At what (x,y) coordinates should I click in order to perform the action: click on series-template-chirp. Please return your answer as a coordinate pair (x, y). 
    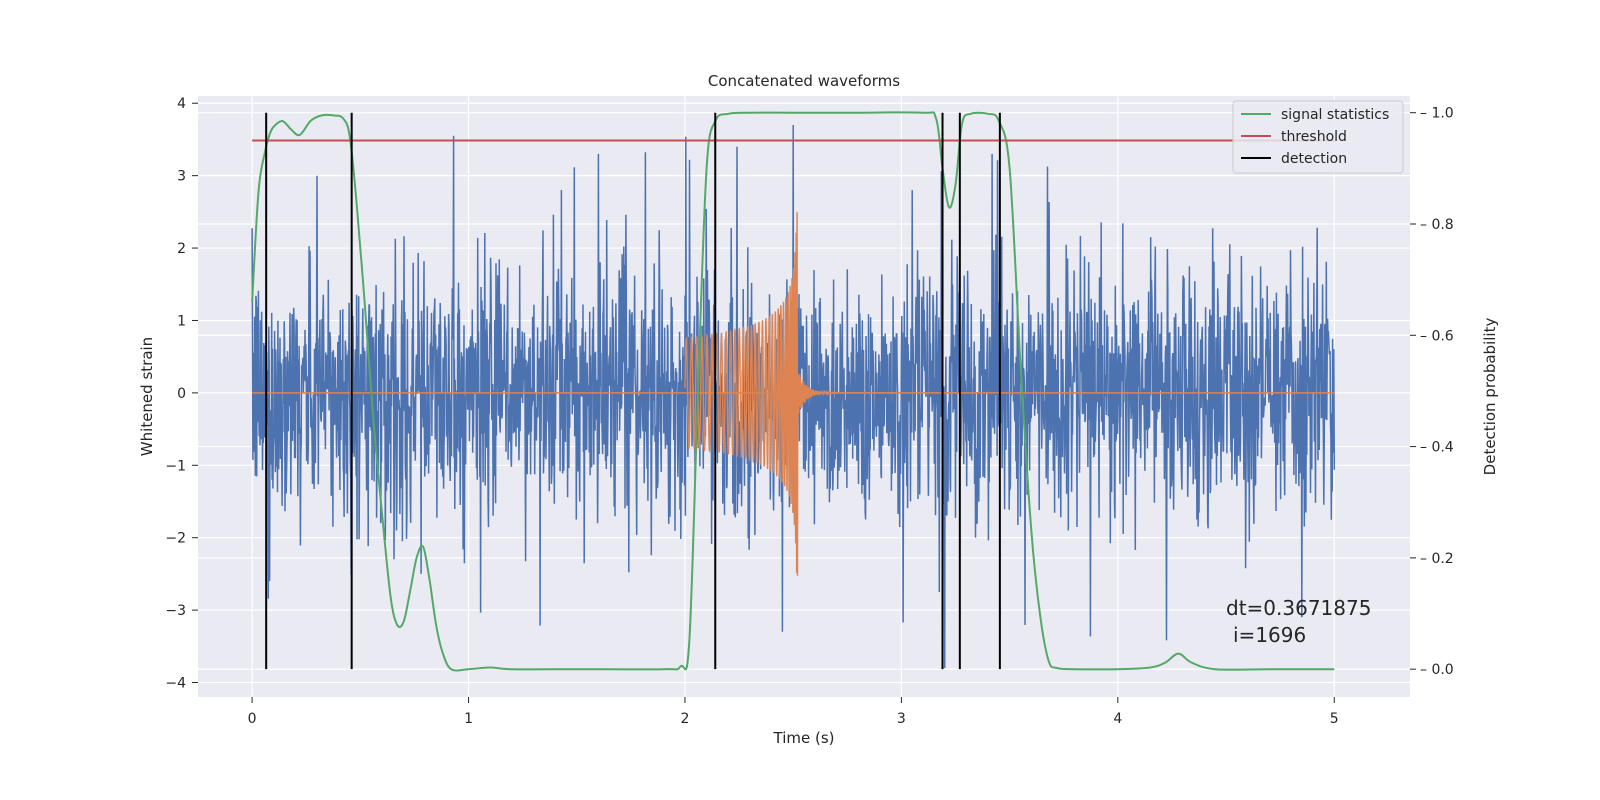
    Looking at the image, I should click on (793, 394).